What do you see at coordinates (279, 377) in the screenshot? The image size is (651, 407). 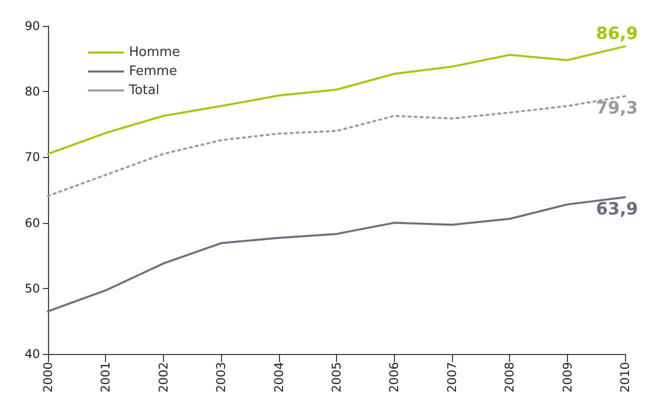 I see `x-tick-label: 2004` at bounding box center [279, 377].